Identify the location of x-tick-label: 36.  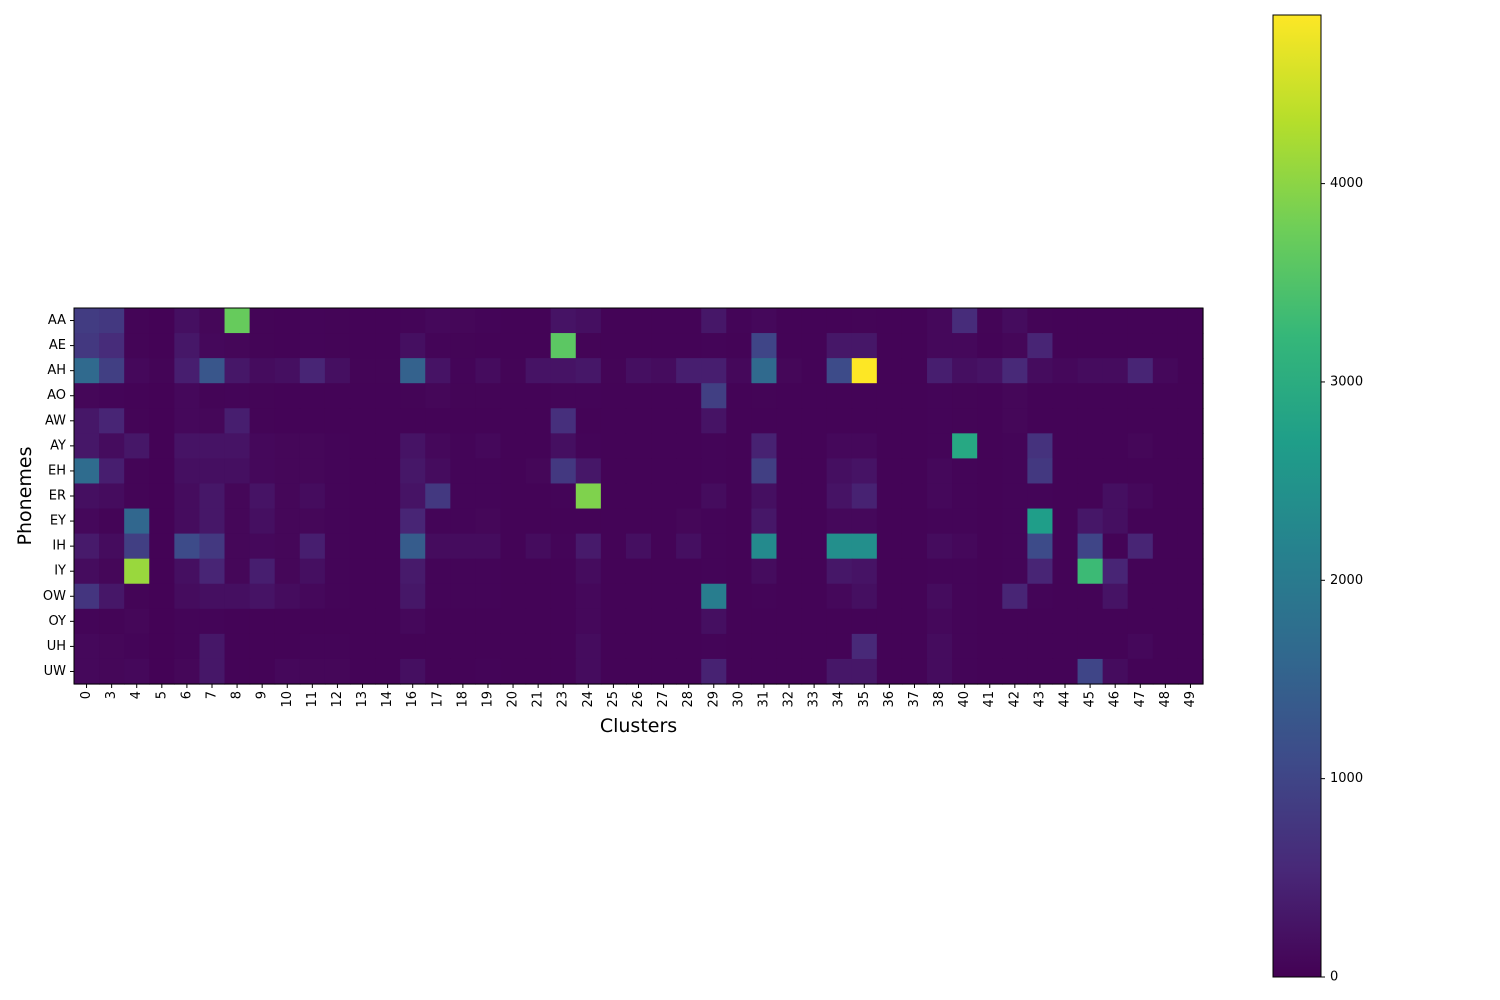
(889, 699).